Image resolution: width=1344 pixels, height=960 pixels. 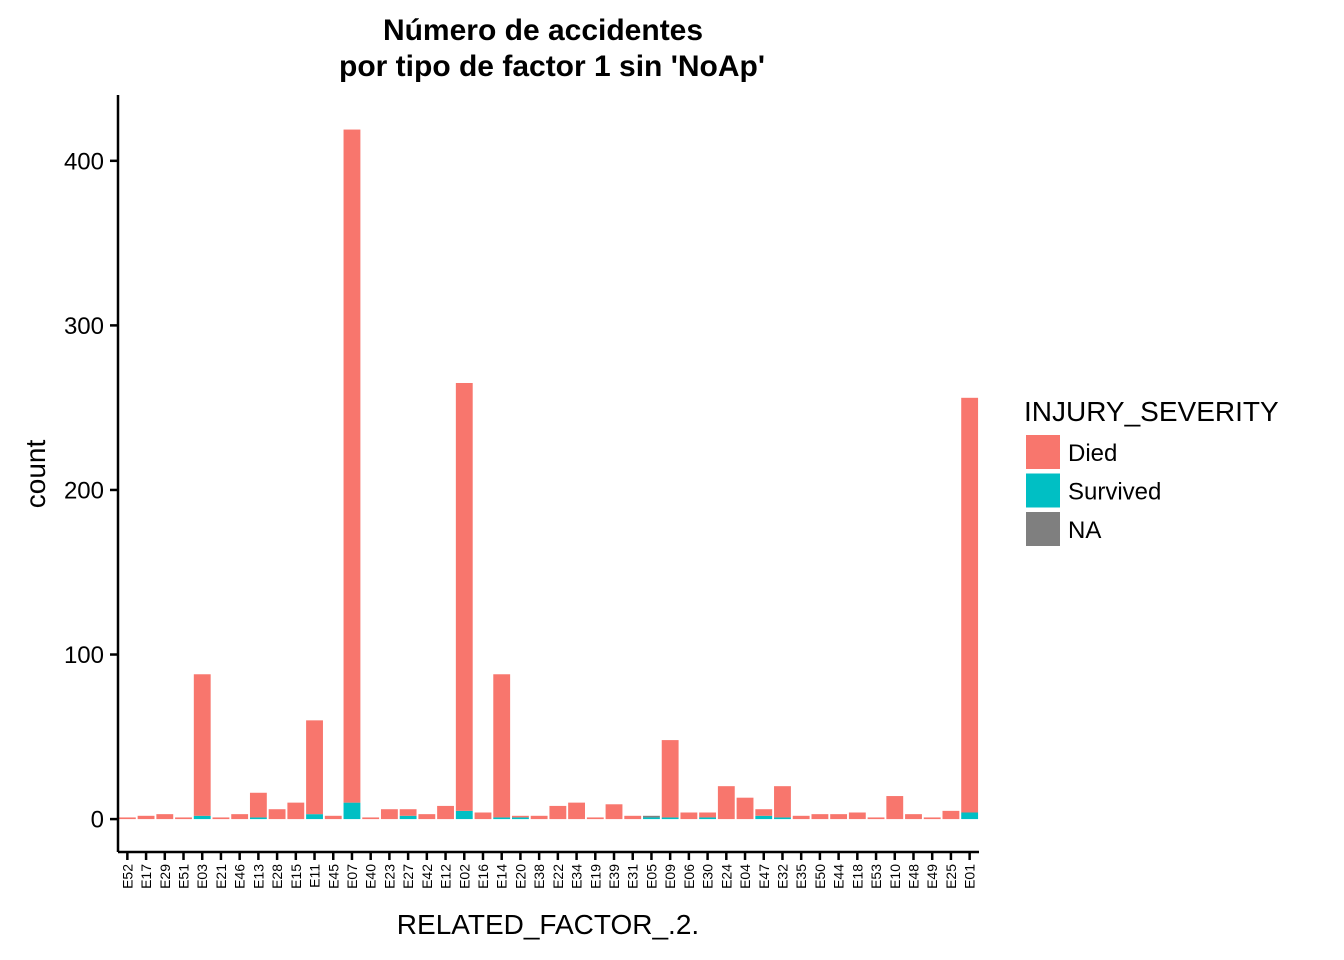 I want to click on x-tick-label: E30, so click(x=708, y=876).